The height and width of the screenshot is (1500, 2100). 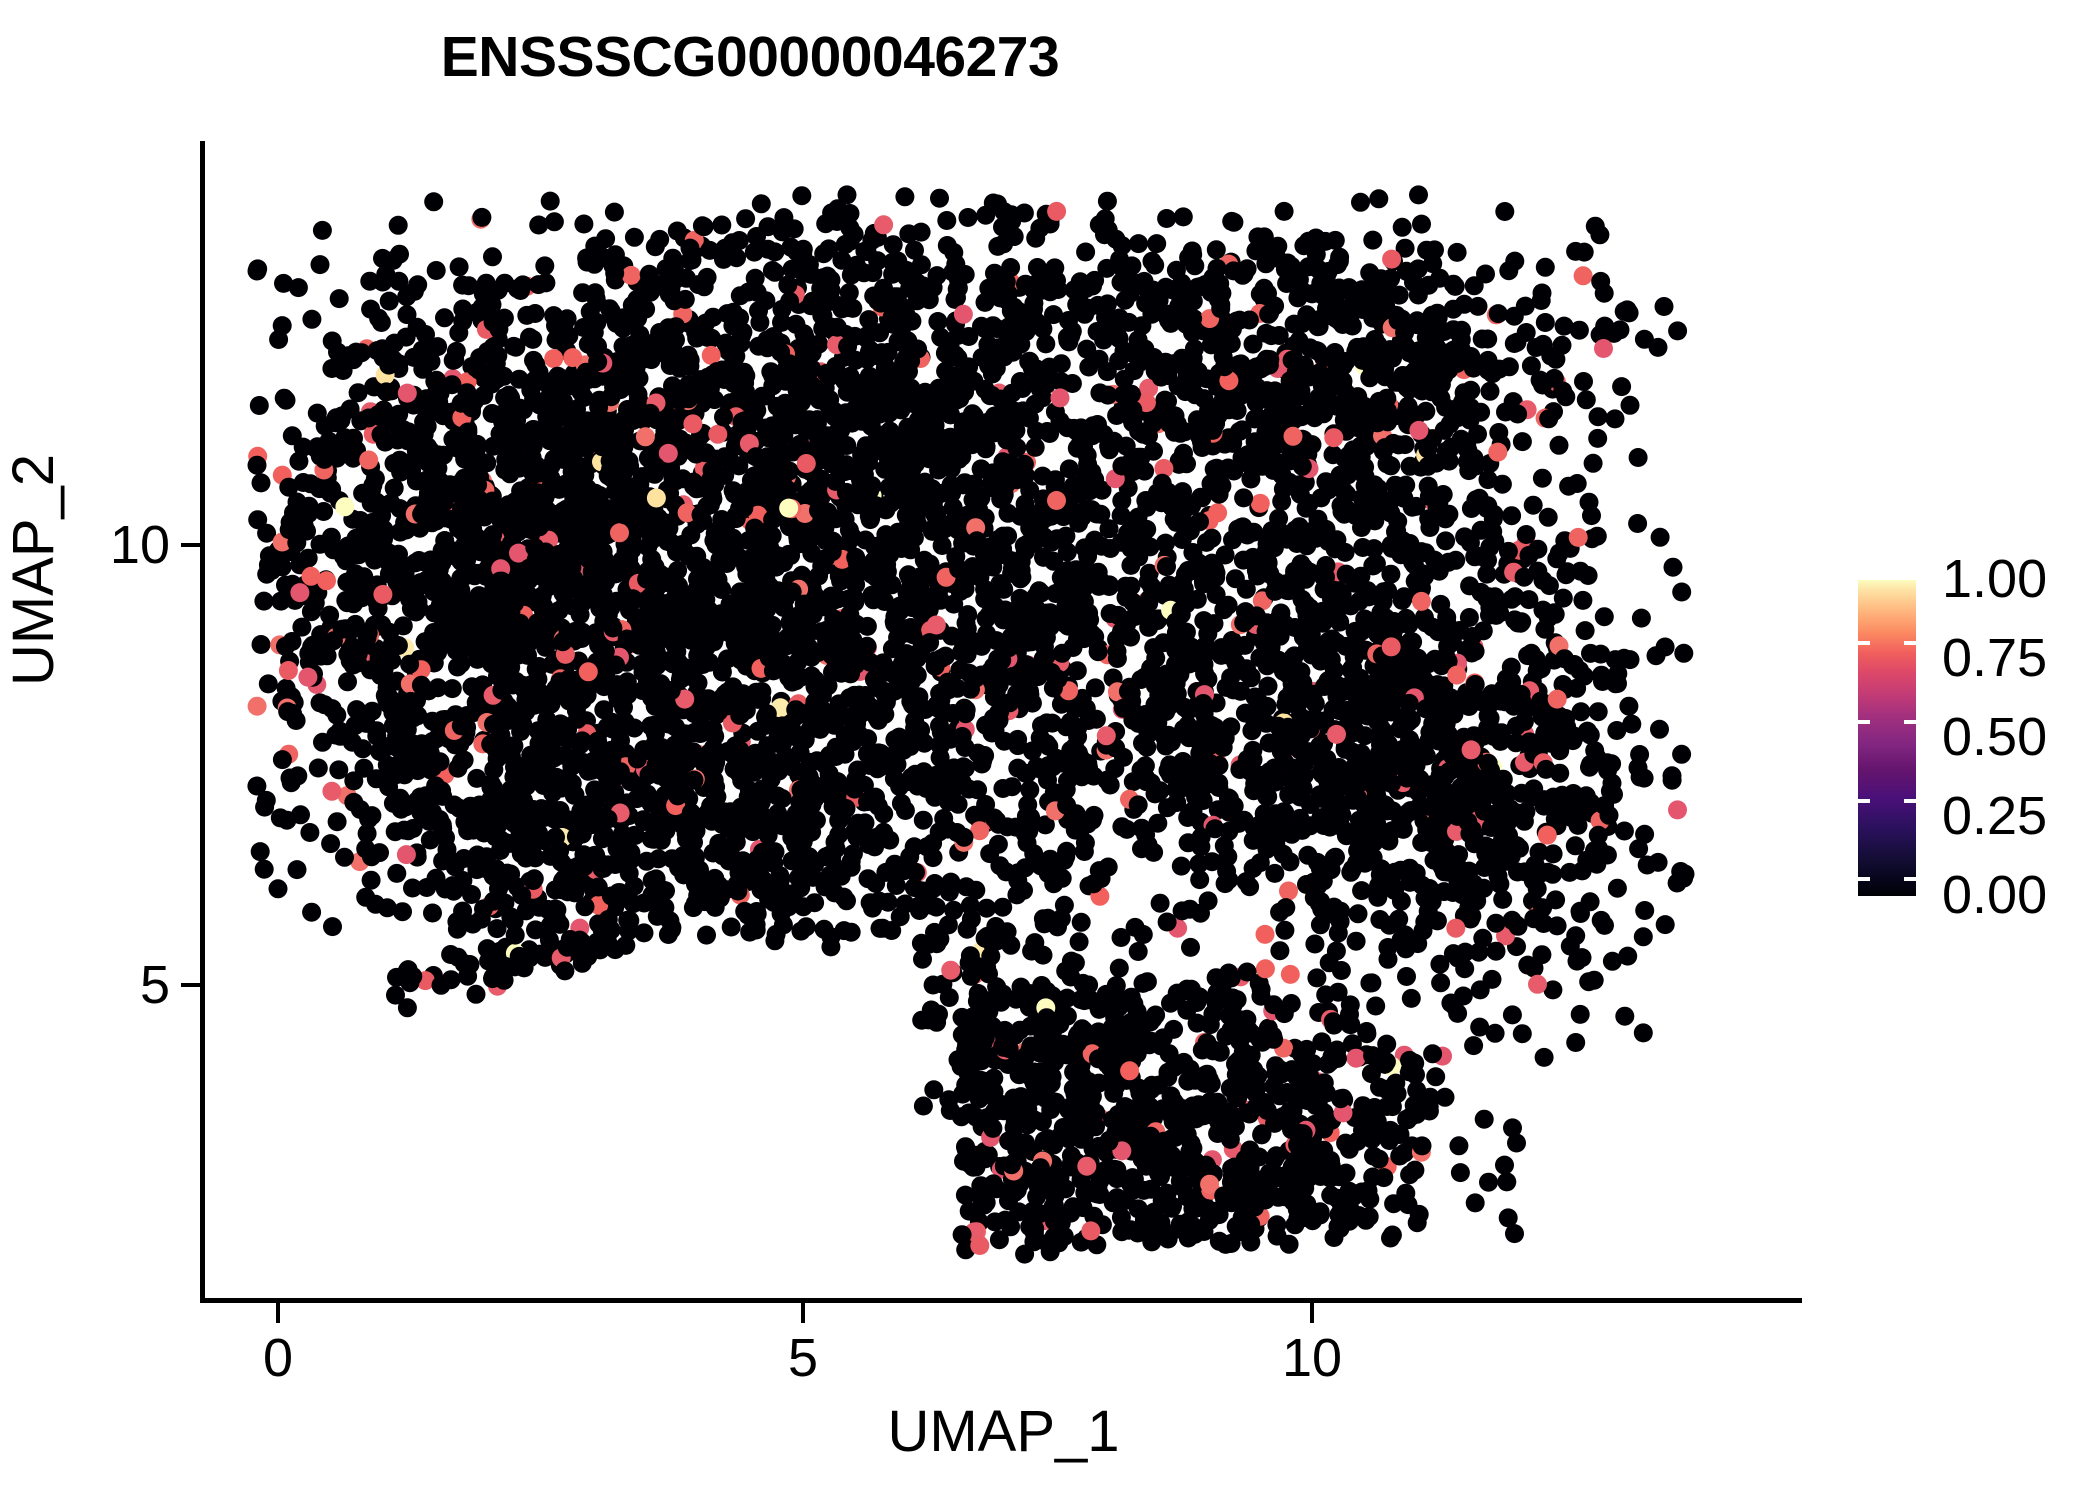 What do you see at coordinates (1995, 737) in the screenshot?
I see `colorbar-label-0.50: 0.50` at bounding box center [1995, 737].